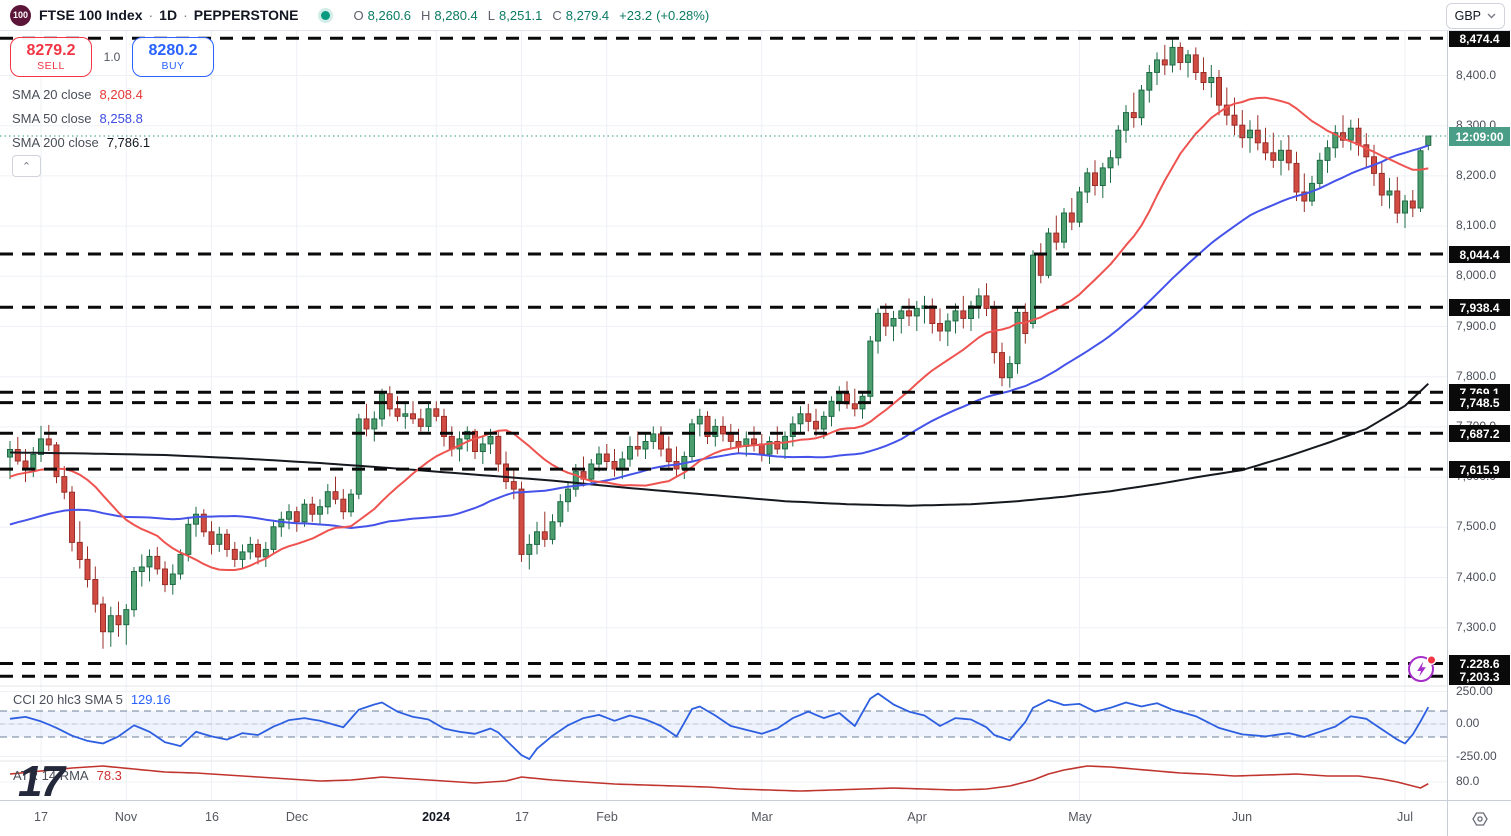 The height and width of the screenshot is (836, 1511). What do you see at coordinates (20, 15) in the screenshot?
I see `symbol-logo-icon: 100` at bounding box center [20, 15].